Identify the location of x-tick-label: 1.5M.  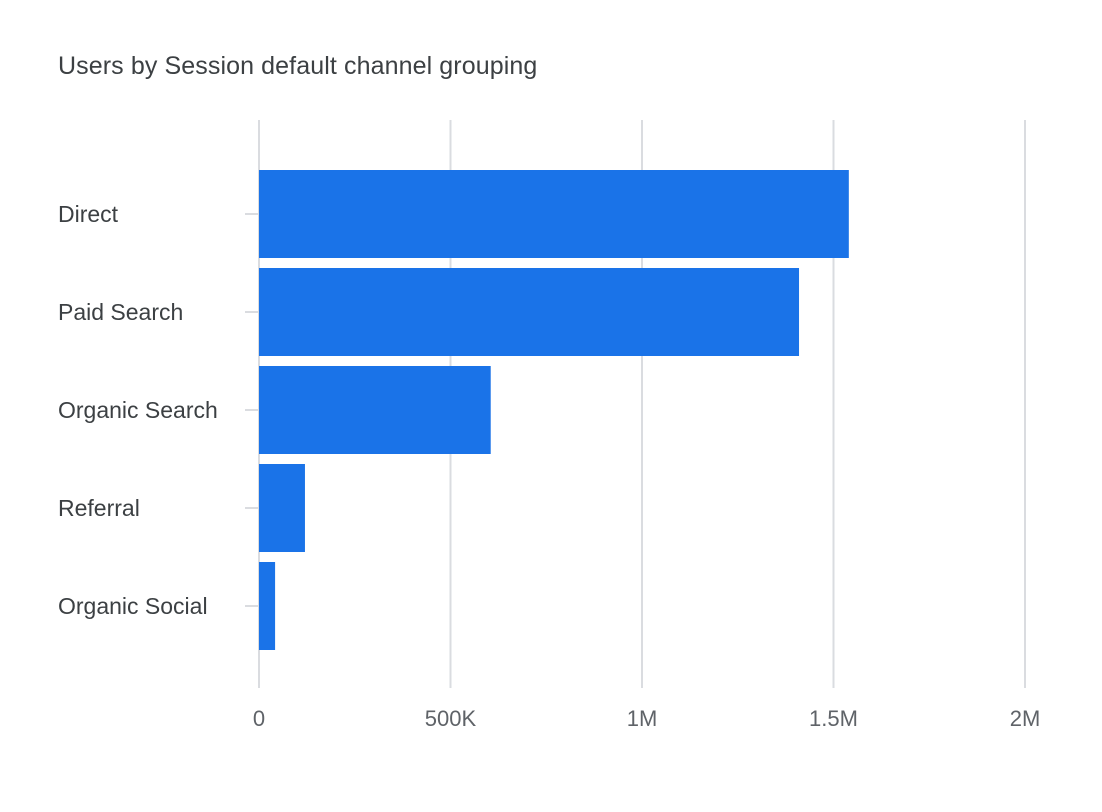
(833, 718).